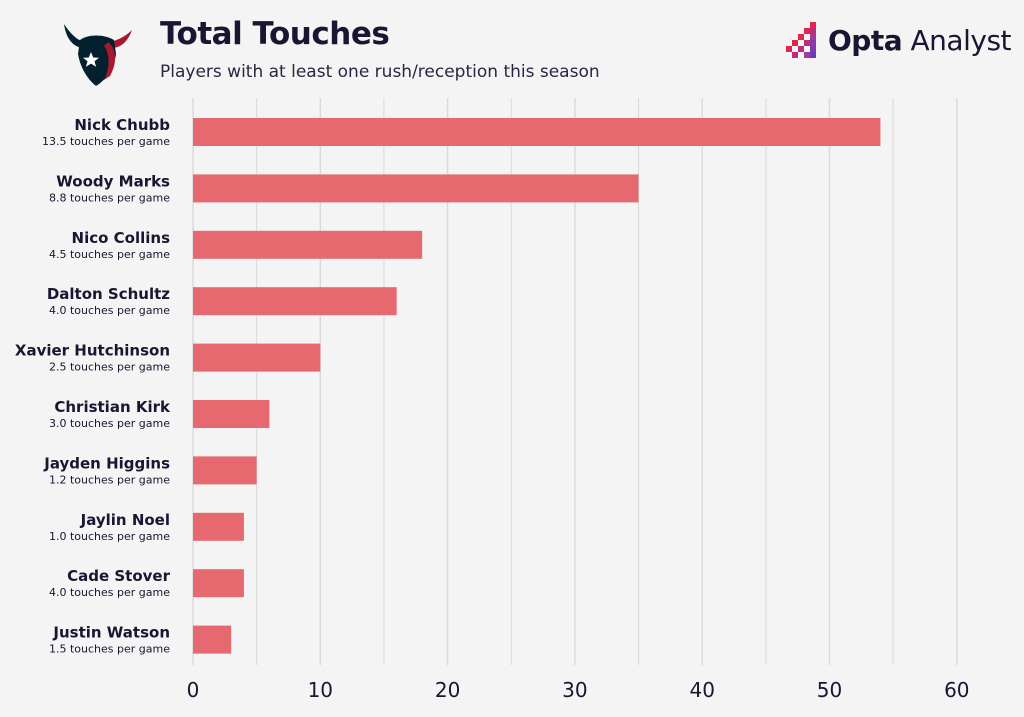 The height and width of the screenshot is (717, 1024). What do you see at coordinates (865, 40) in the screenshot?
I see `brand-name-bold: Opta` at bounding box center [865, 40].